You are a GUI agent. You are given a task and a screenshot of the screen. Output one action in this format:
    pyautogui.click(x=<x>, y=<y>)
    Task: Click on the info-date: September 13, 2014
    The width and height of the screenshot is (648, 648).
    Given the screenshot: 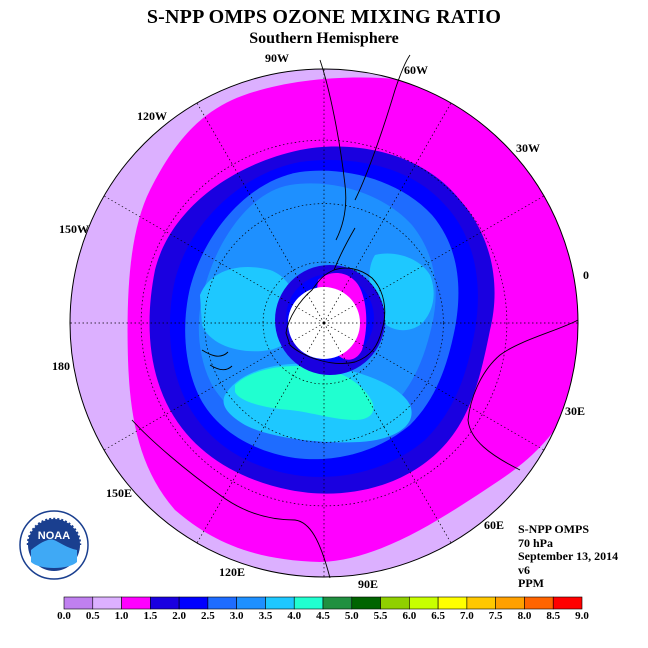 What is the action you would take?
    pyautogui.click(x=568, y=556)
    